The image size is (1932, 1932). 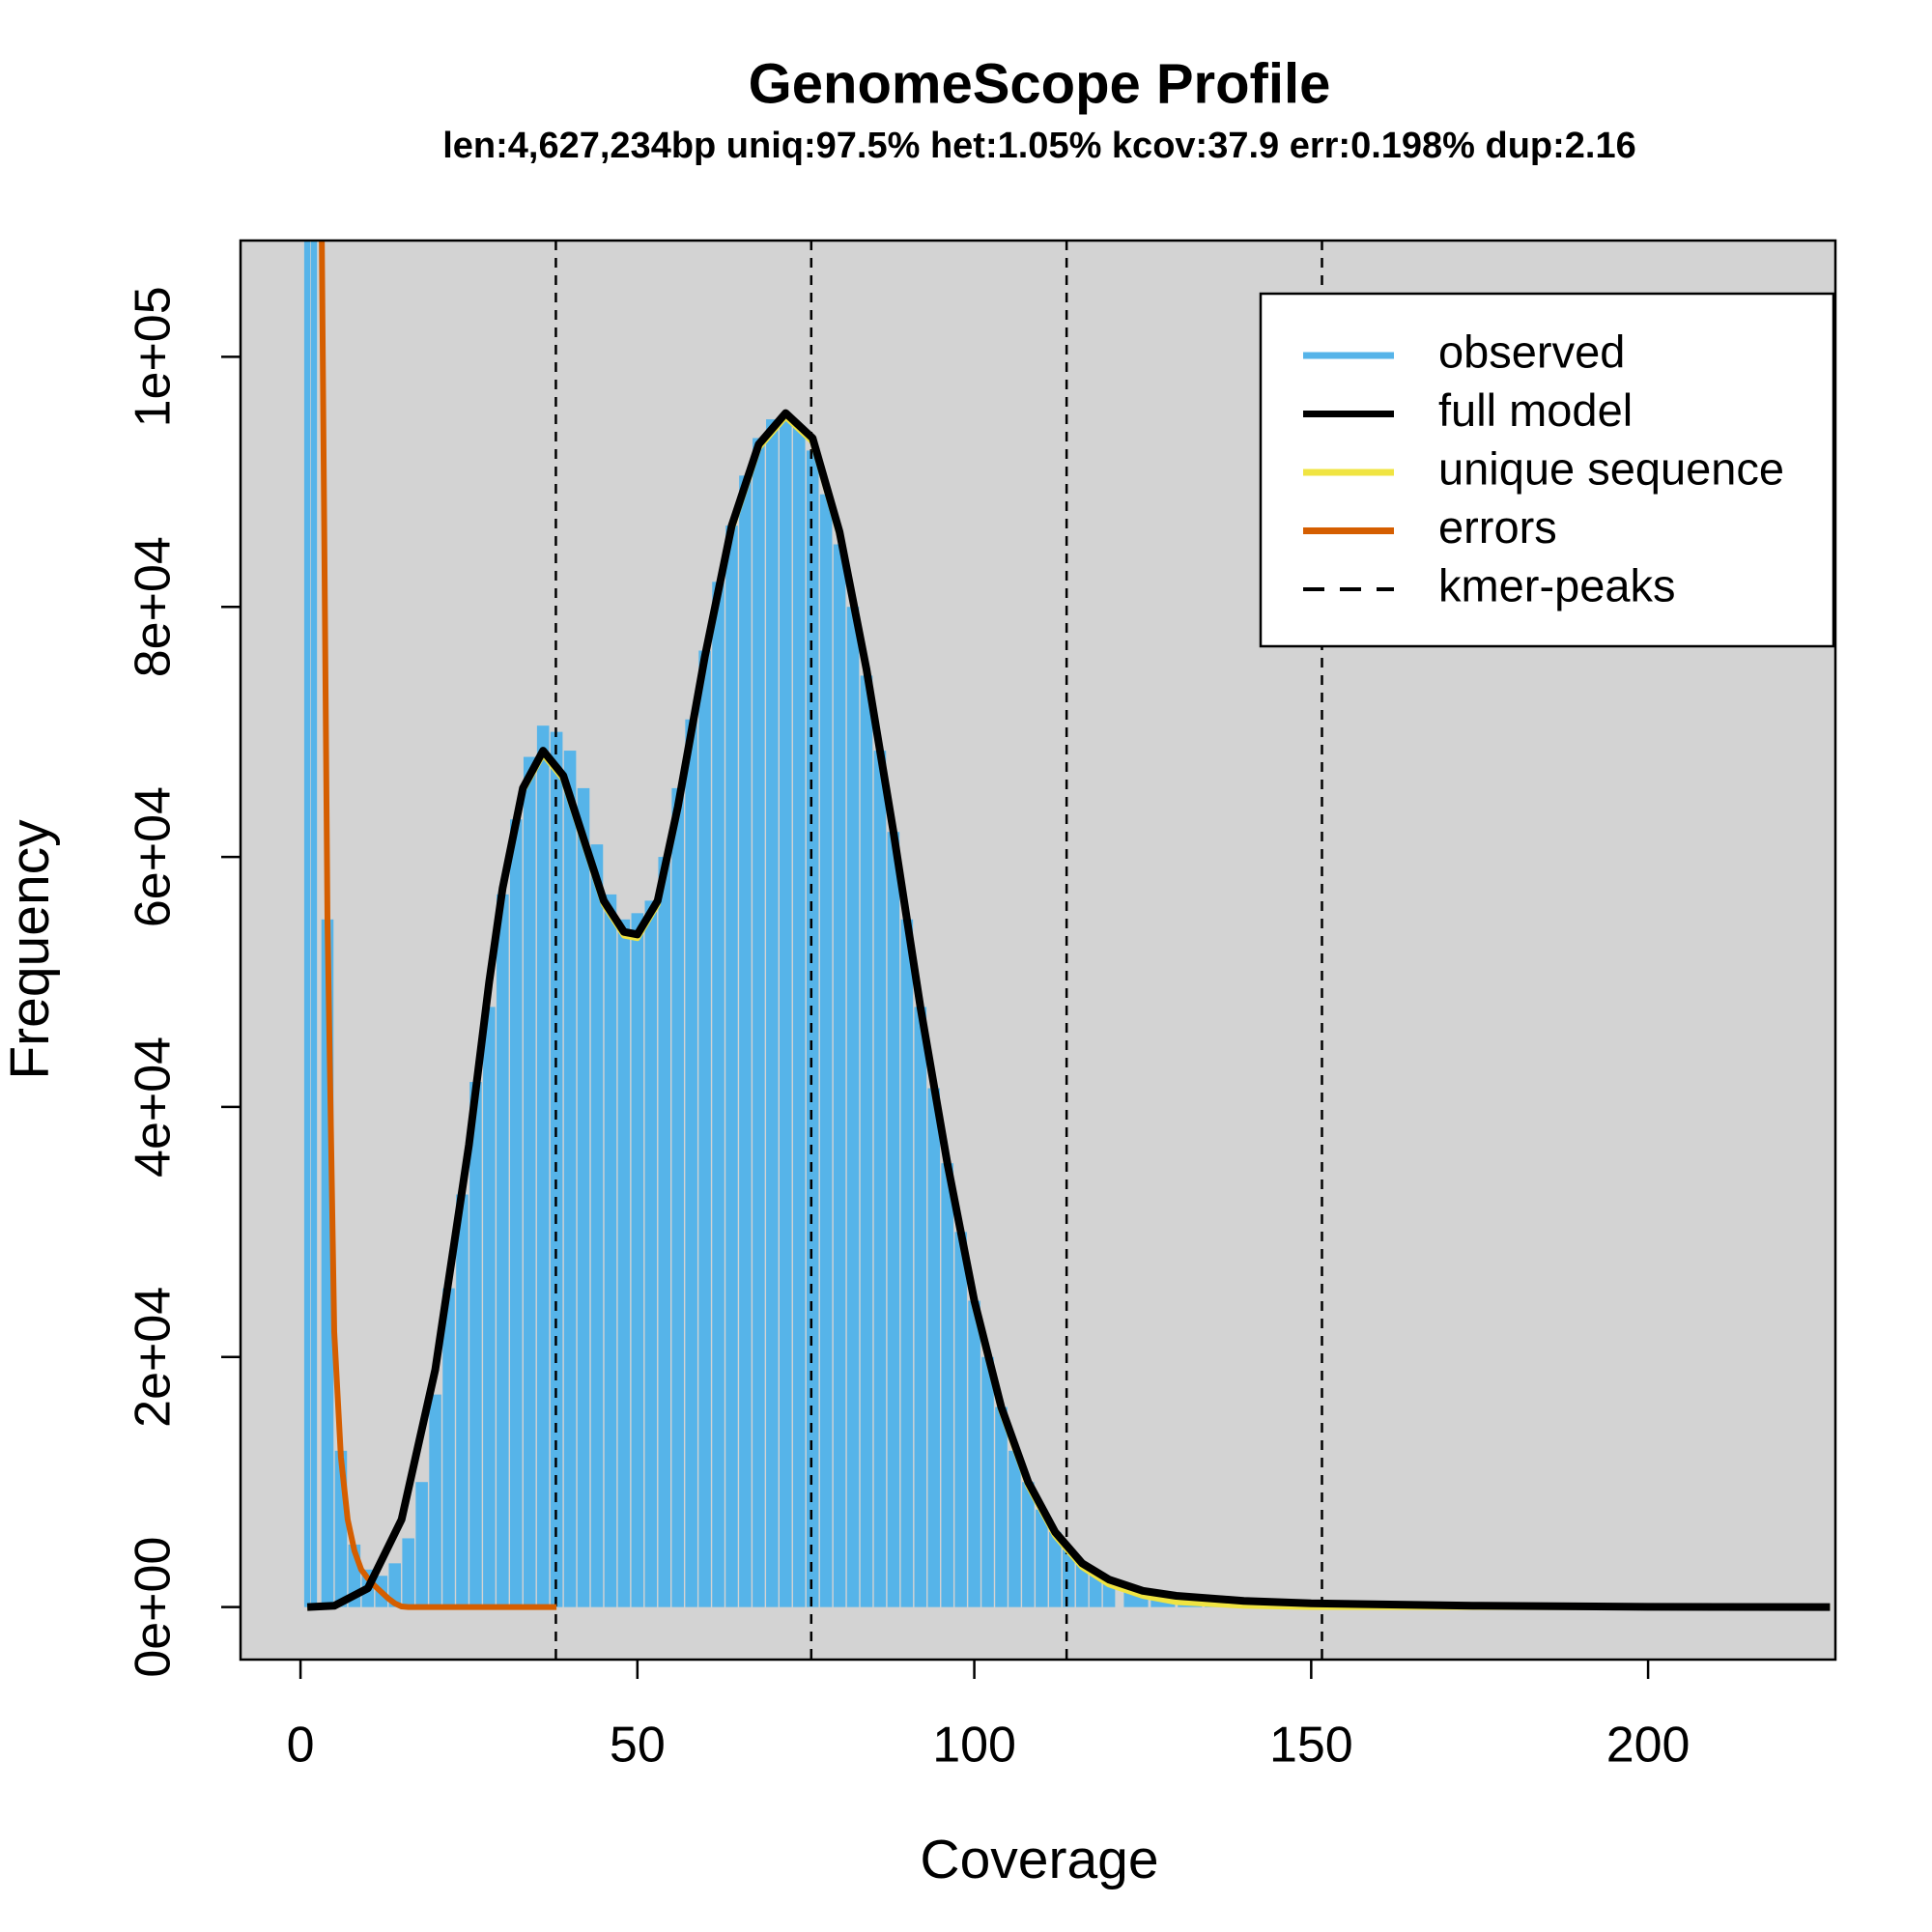 I want to click on y-tick-label: 1e+05, so click(x=154, y=356).